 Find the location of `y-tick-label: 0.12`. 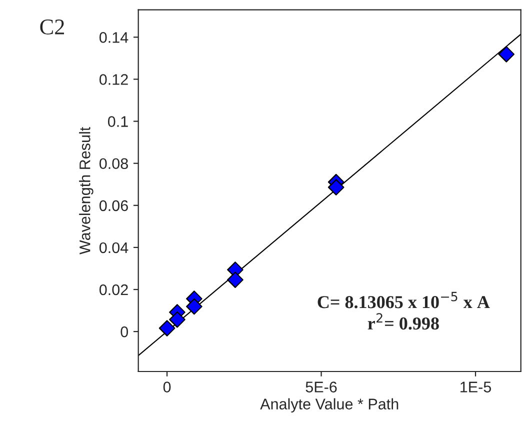

y-tick-label: 0.12 is located at coordinates (113, 79).